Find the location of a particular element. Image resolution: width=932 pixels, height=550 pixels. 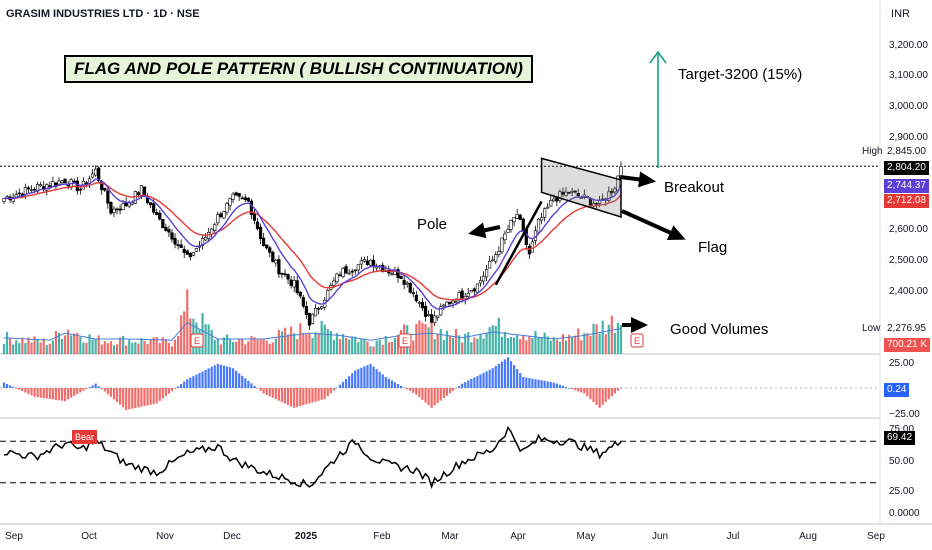

rsi-tick: 75.00 is located at coordinates (902, 429).